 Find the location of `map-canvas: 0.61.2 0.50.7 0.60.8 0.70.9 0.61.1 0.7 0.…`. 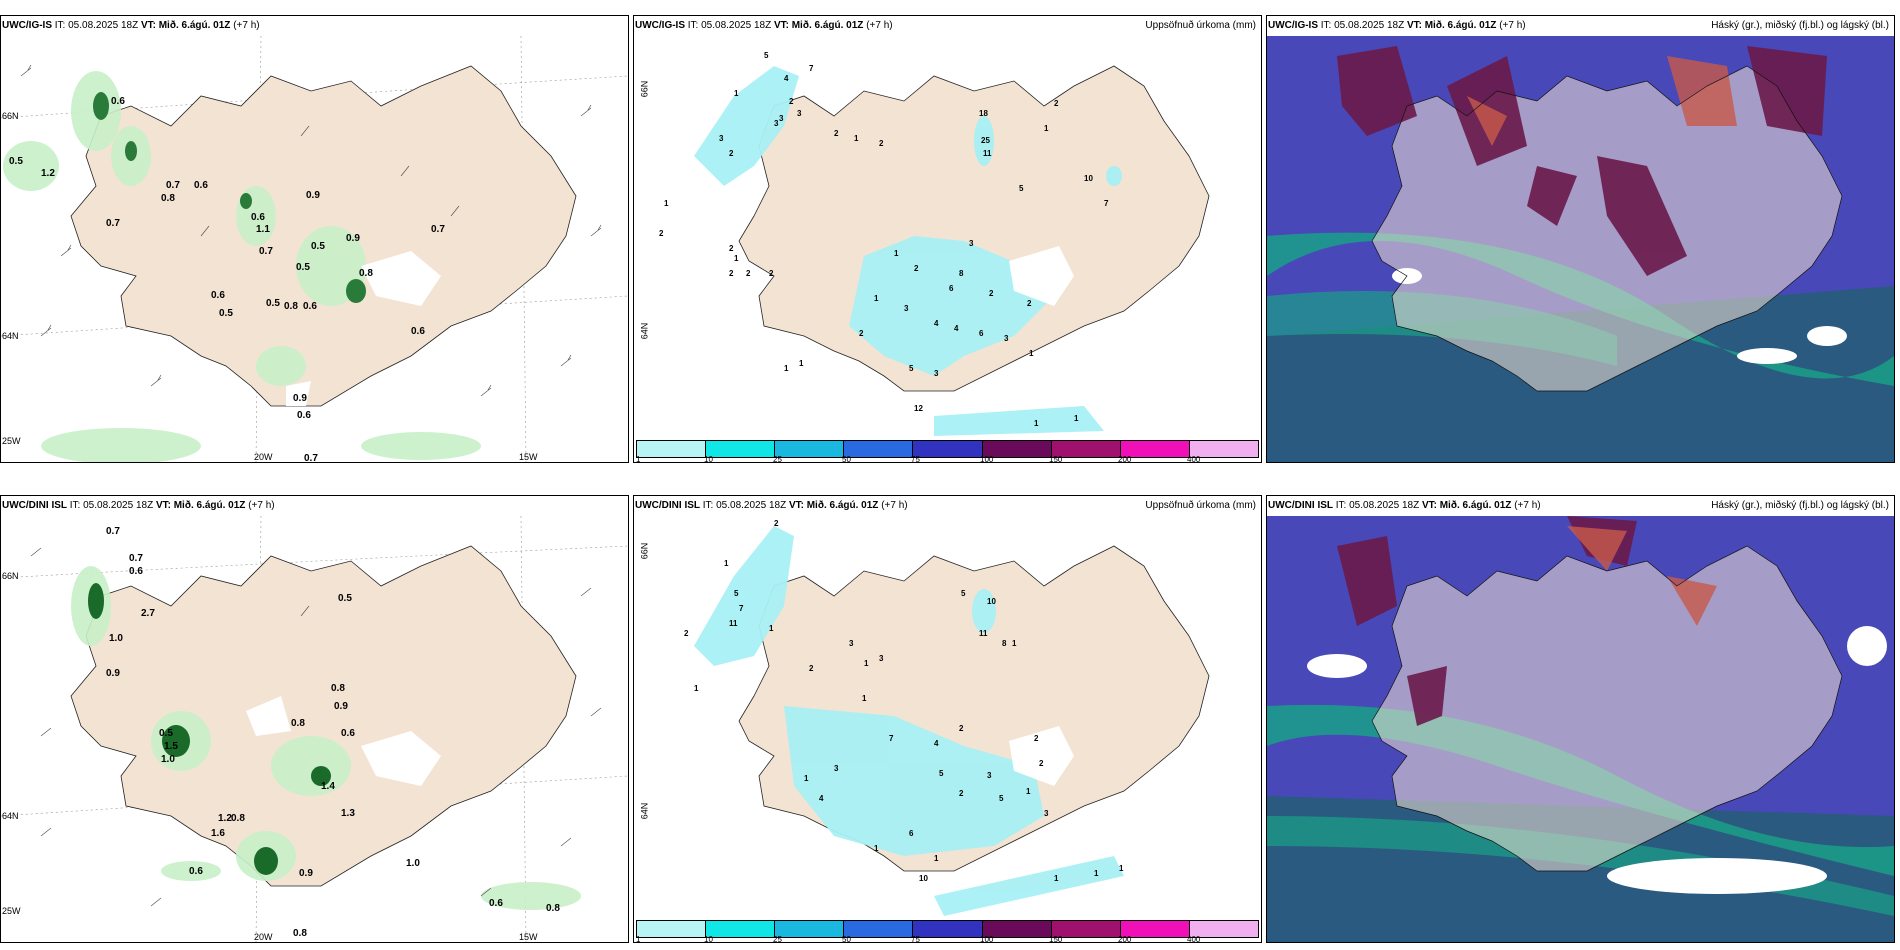

map-canvas: 0.61.2 0.50.7 0.60.8 0.70.9 0.61.1 0.7 0.… is located at coordinates (314, 249).